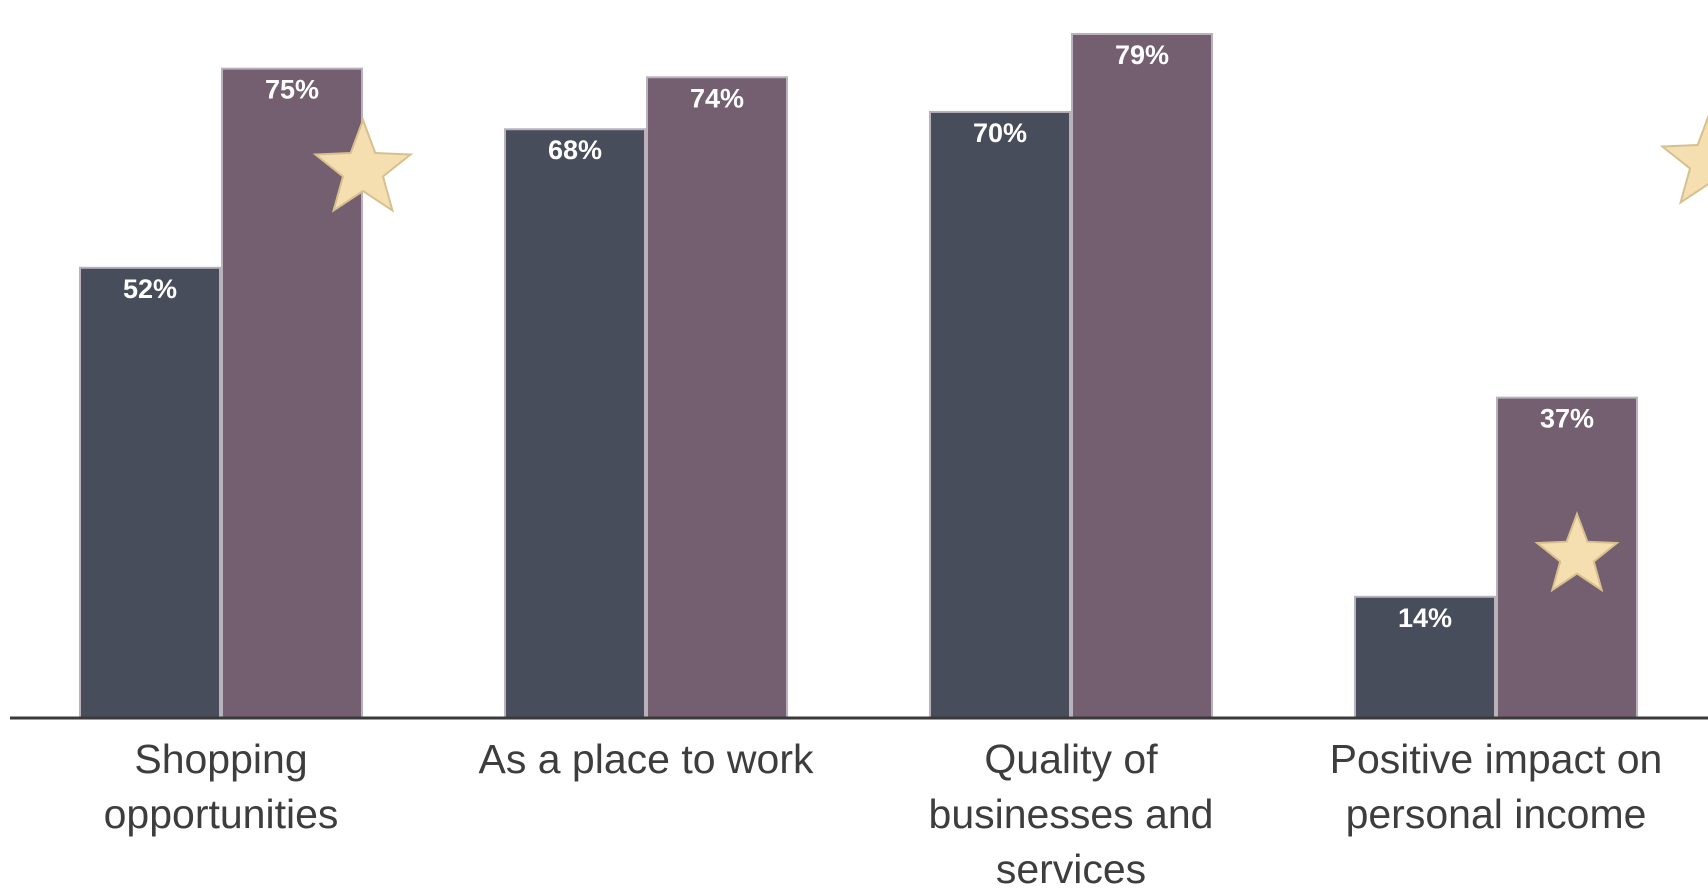 This screenshot has width=1708, height=891. What do you see at coordinates (1567, 419) in the screenshot?
I see `data-label-s2-3: 37%` at bounding box center [1567, 419].